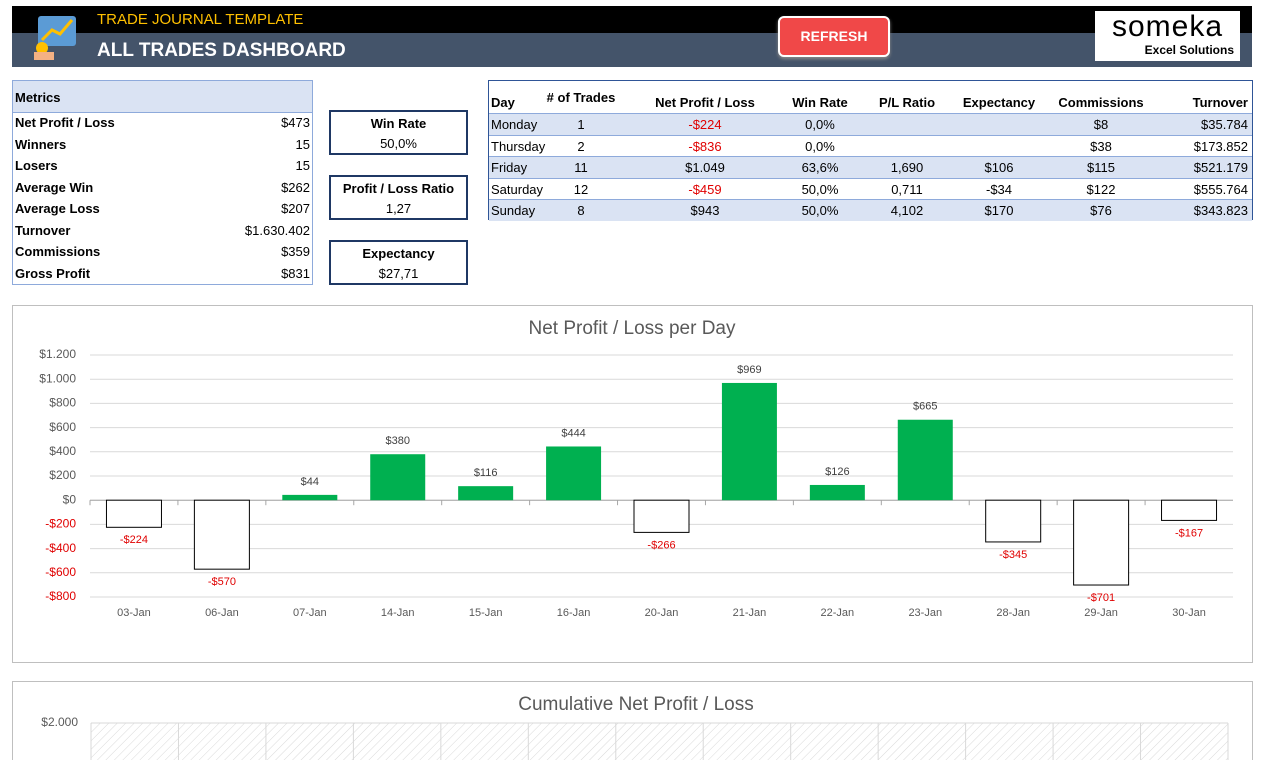 The height and width of the screenshot is (760, 1270). Describe the element at coordinates (581, 97) in the screenshot. I see `column-header: # of Trades` at that location.